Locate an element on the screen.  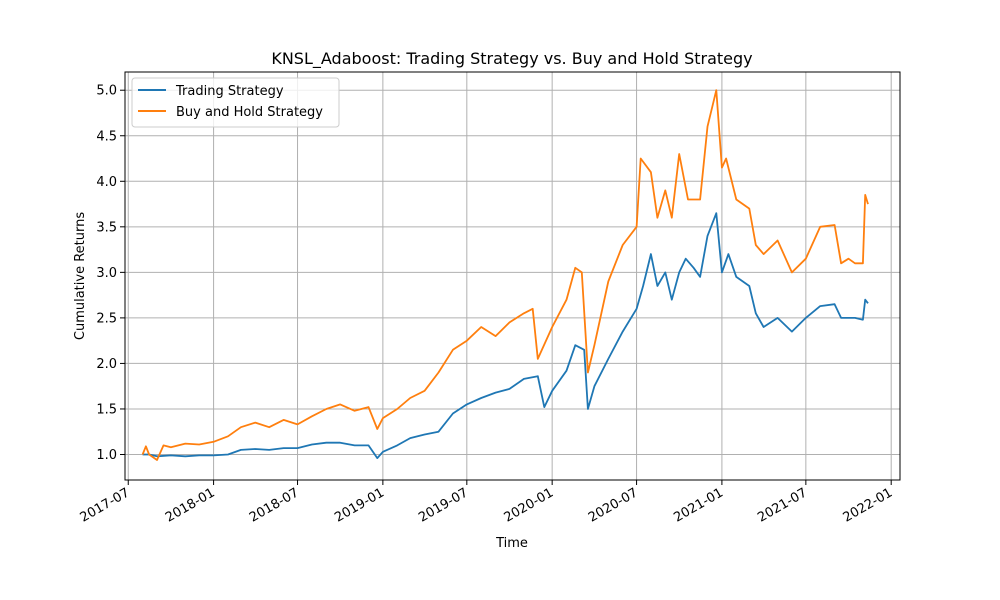
y-axis-label: Cumulative Returns is located at coordinates (80, 276).